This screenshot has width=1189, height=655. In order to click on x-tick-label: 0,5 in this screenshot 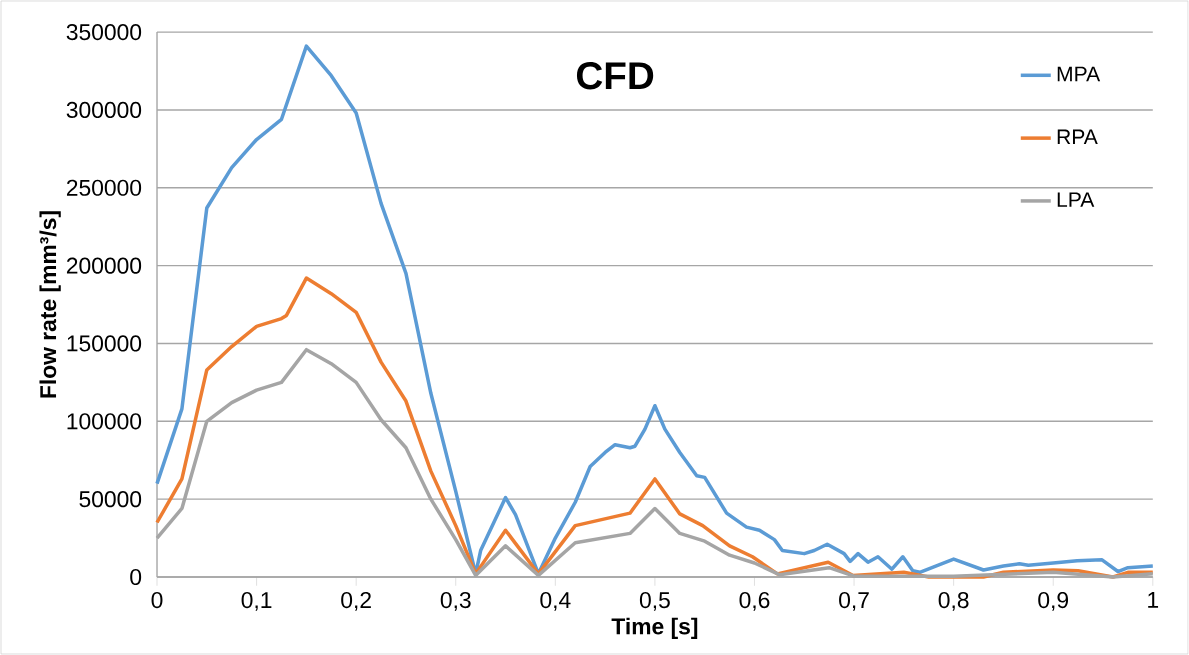, I will do `click(654, 601)`.